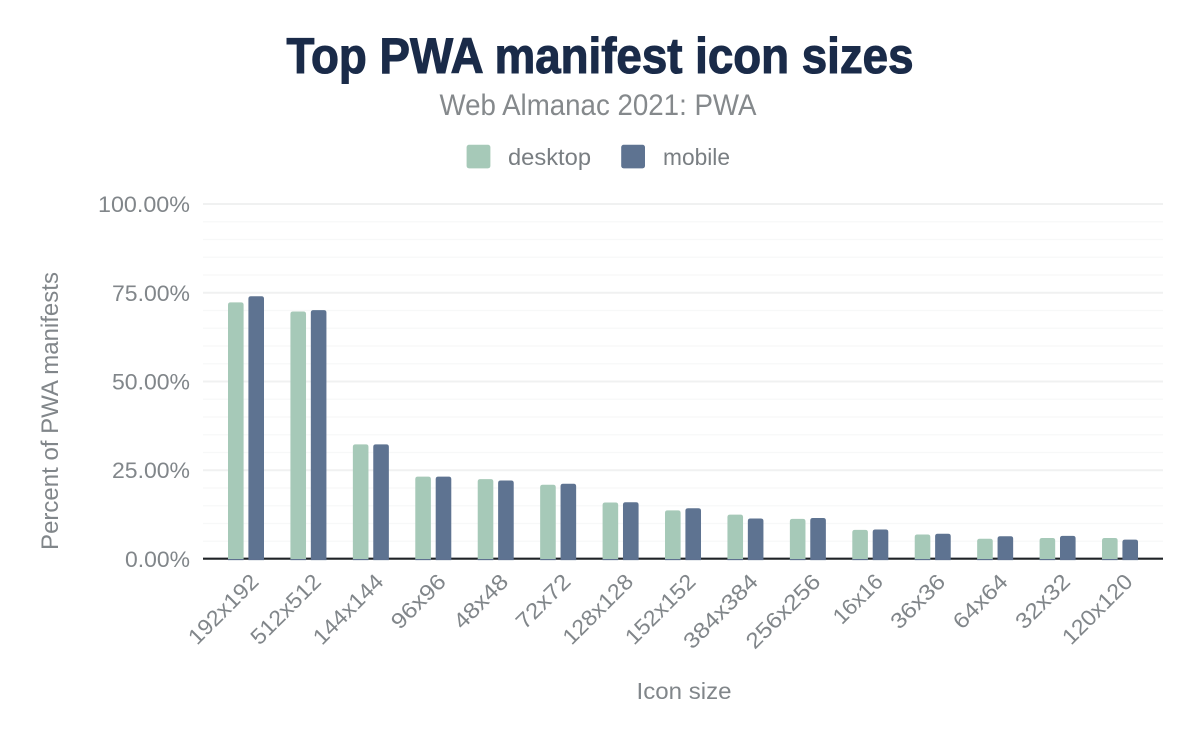 The image size is (1200, 742). Describe the element at coordinates (50, 411) in the screenshot. I see `svg-text: Percent of PWA manifests` at that location.